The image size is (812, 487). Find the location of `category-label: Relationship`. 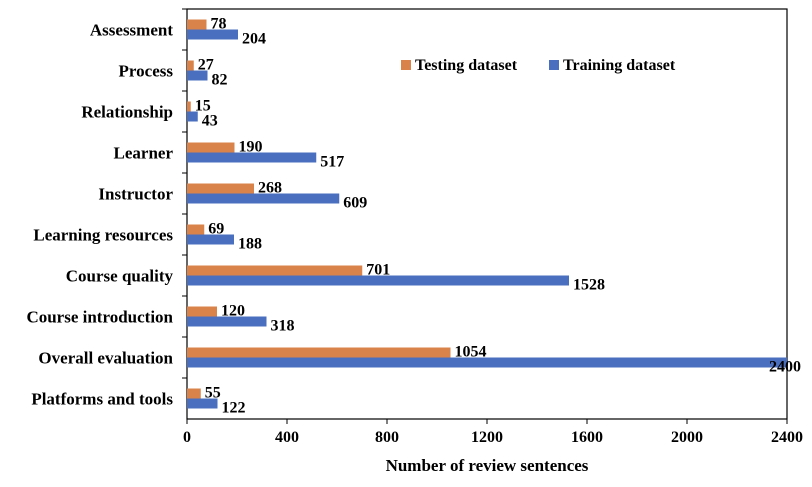

category-label: Relationship is located at coordinates (127, 112).